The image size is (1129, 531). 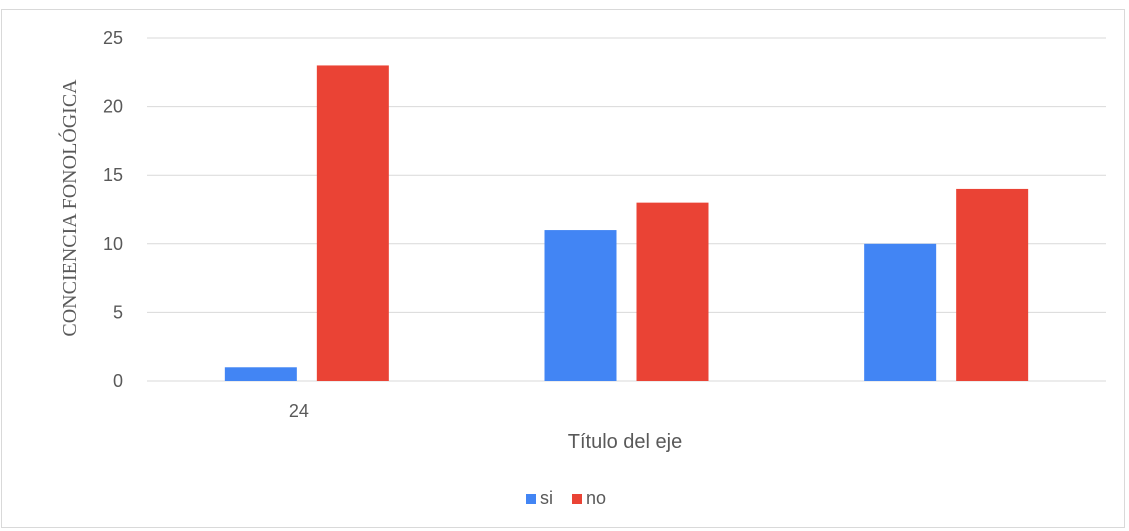 I want to click on y-tick-label: 15, so click(x=113, y=175).